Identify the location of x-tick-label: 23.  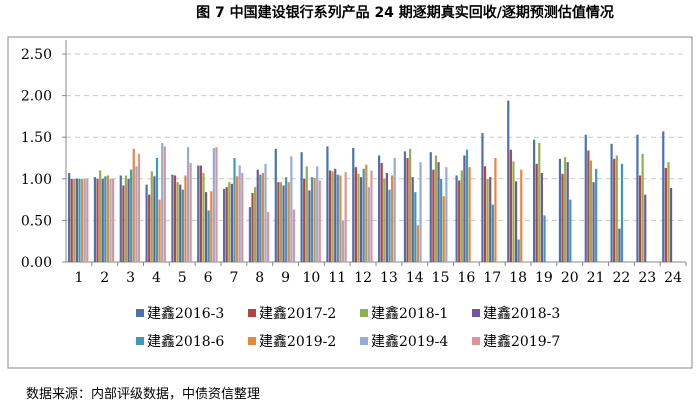
(647, 278).